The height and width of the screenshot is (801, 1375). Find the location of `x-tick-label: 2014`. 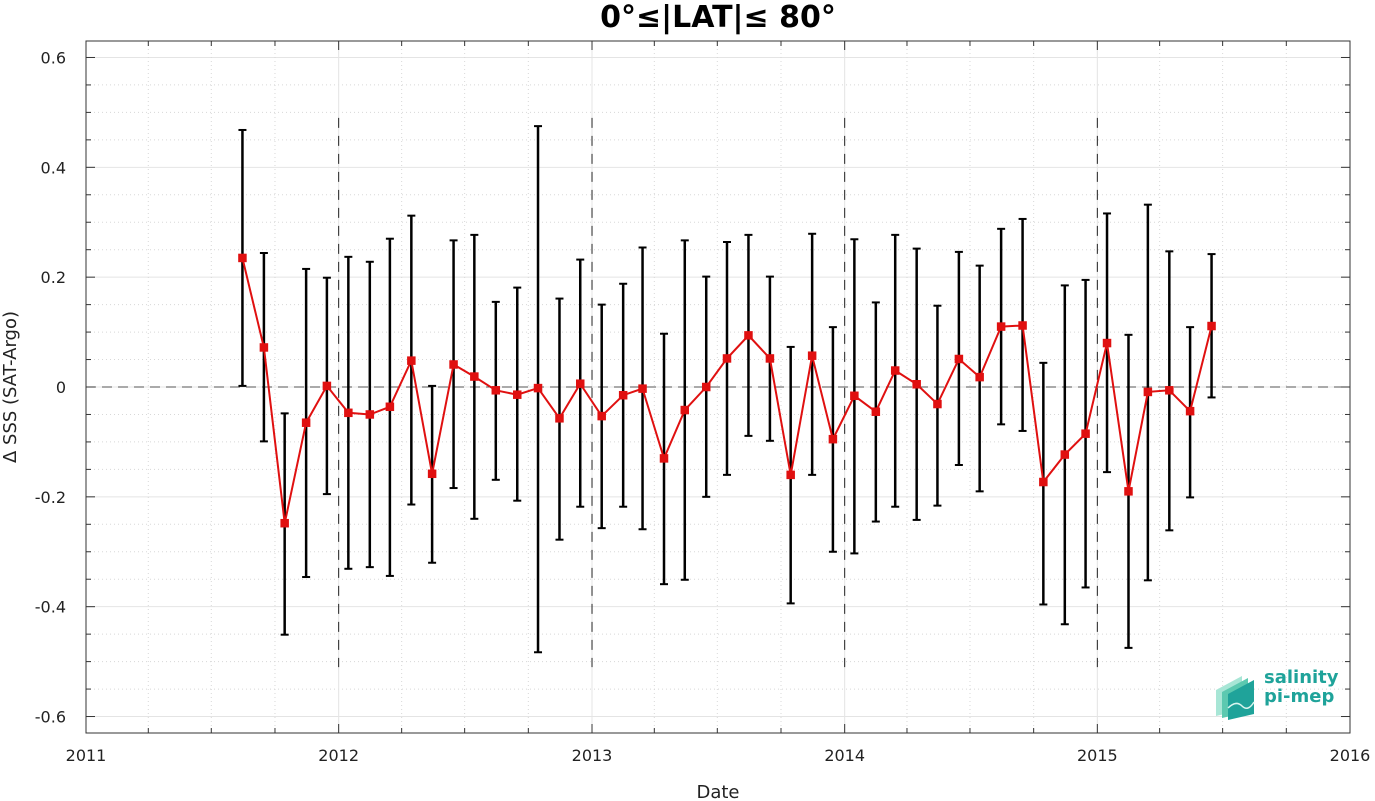

x-tick-label: 2014 is located at coordinates (844, 755).